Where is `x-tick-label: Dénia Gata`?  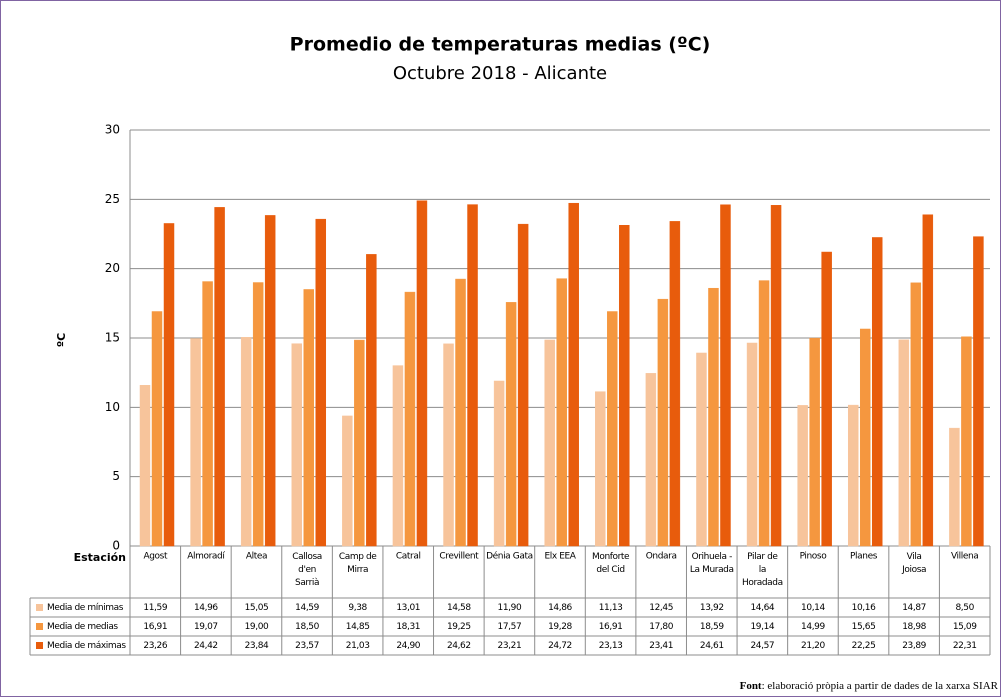 x-tick-label: Dénia Gata is located at coordinates (509, 556).